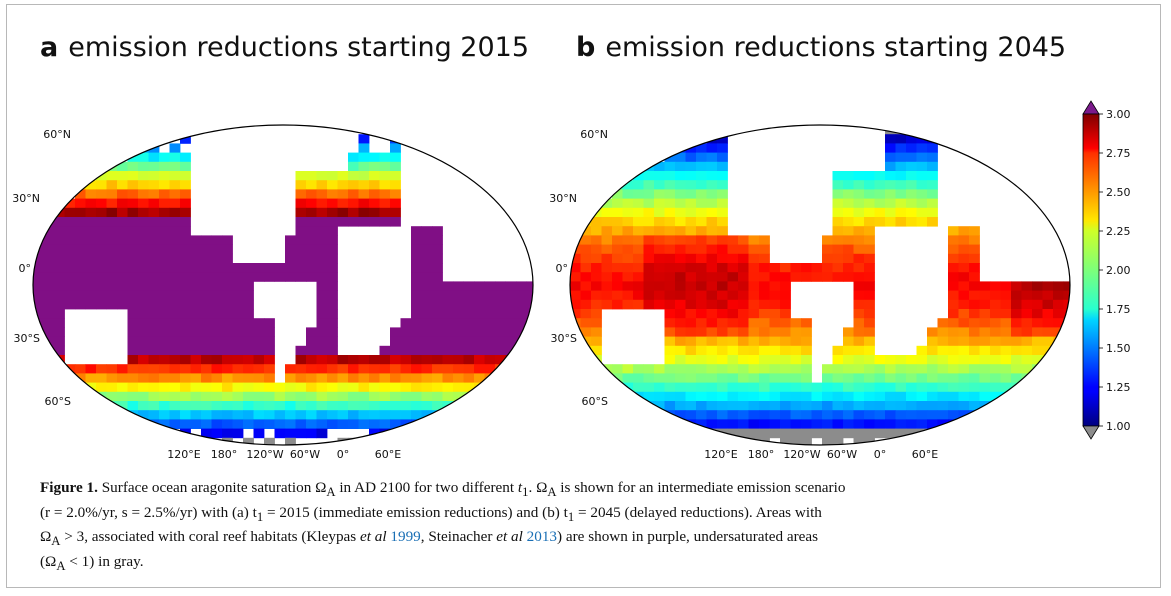 The width and height of the screenshot is (1171, 596). I want to click on citation-link-2013: 2013, so click(541, 537).